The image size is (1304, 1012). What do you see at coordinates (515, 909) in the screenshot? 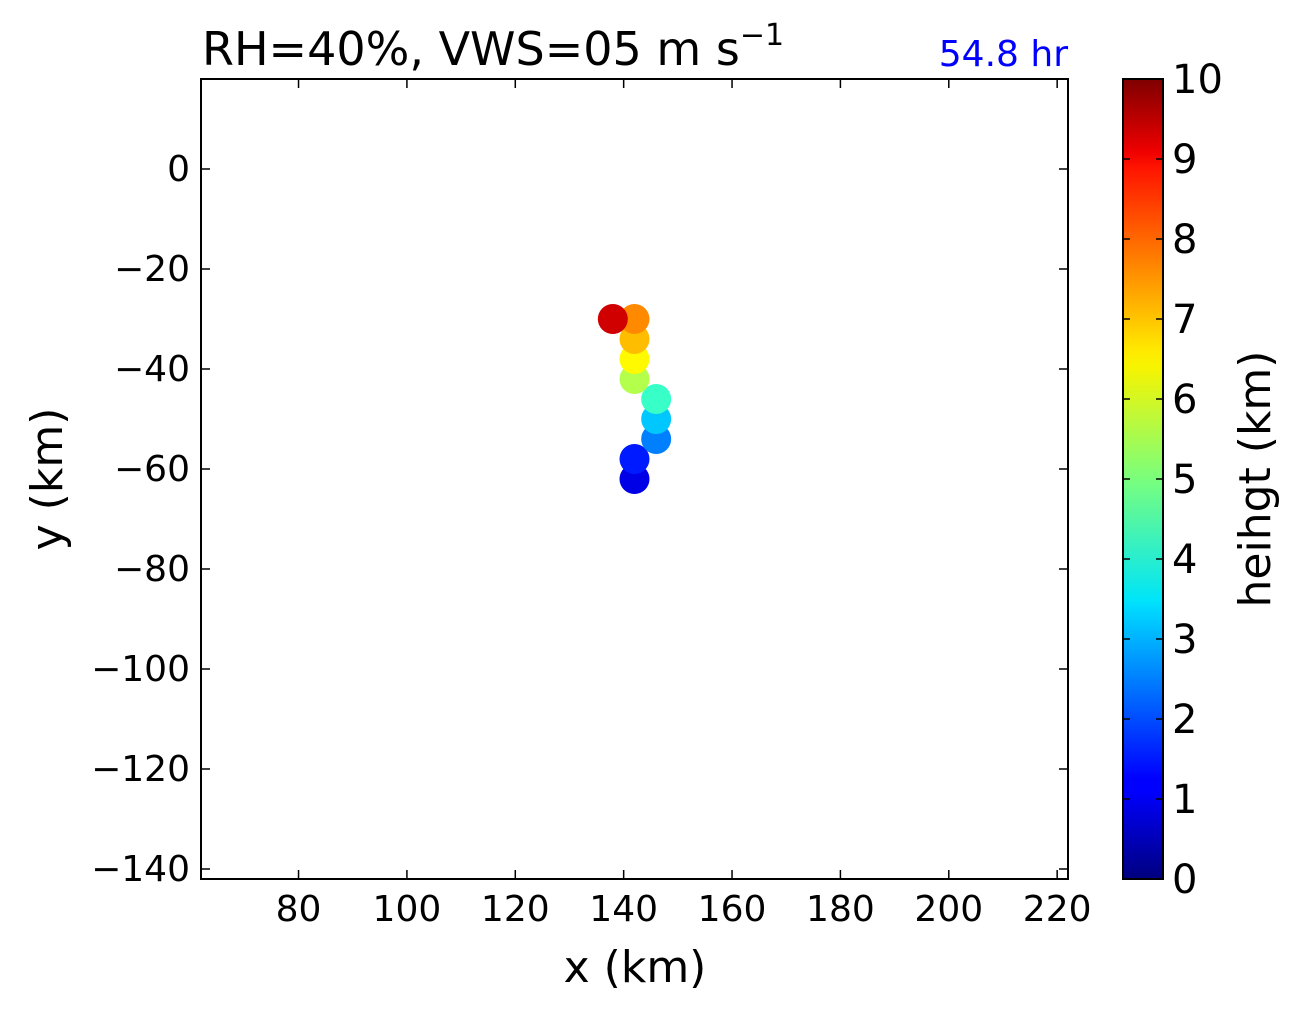
I see `x-tick-label: 120` at bounding box center [515, 909].